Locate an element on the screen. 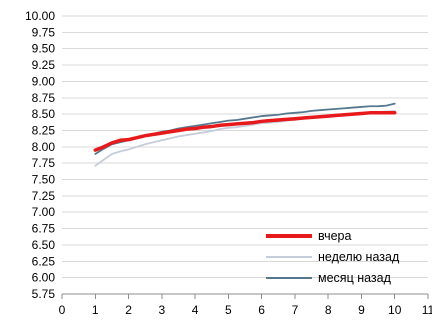  legend-label-3: месяц назад is located at coordinates (355, 278).